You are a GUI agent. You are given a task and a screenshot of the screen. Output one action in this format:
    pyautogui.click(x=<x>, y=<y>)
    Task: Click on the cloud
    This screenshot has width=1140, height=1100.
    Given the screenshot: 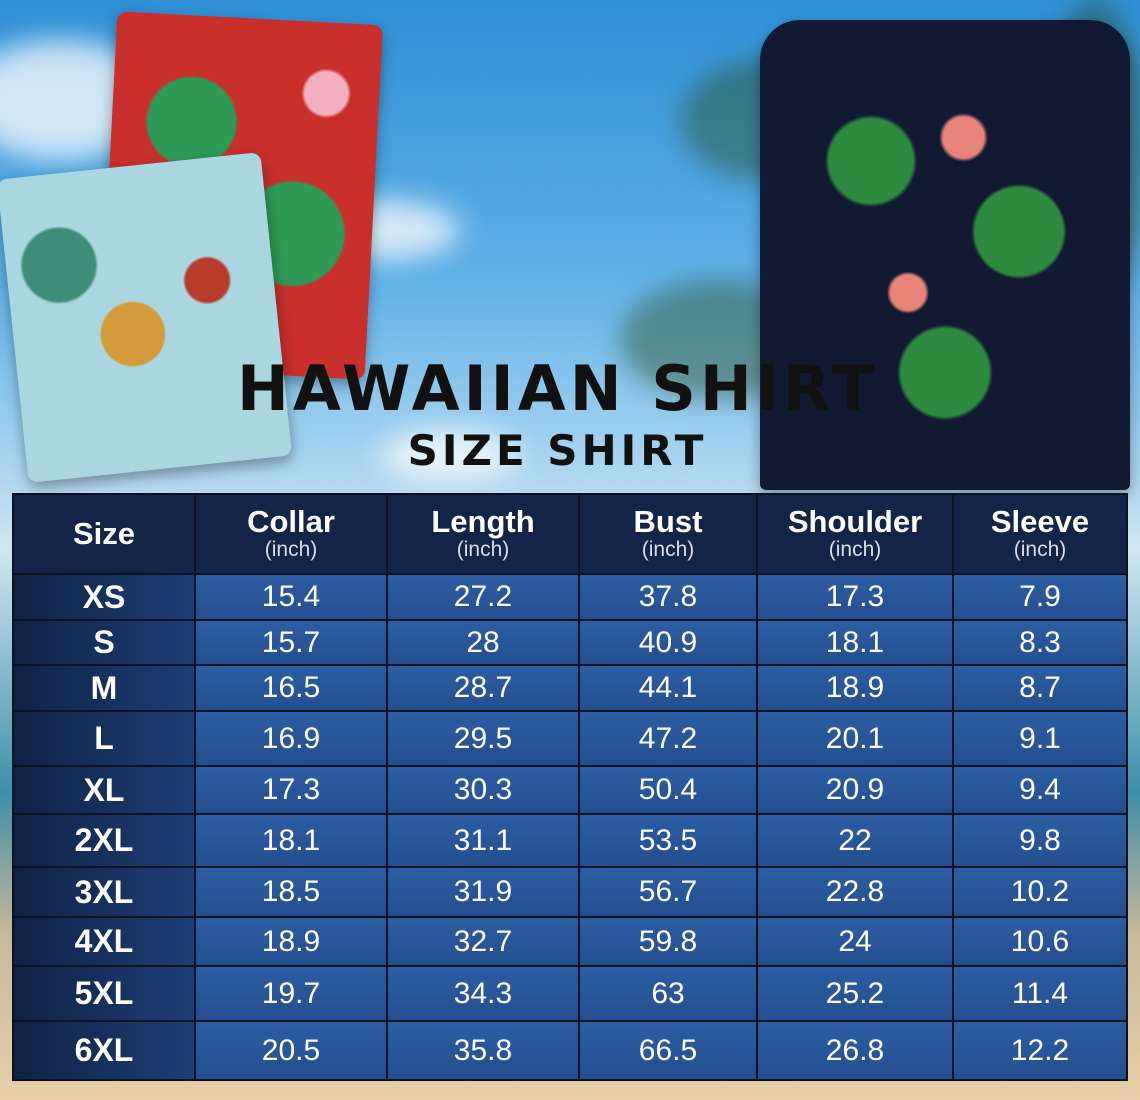 What is the action you would take?
    pyautogui.click(x=450, y=455)
    